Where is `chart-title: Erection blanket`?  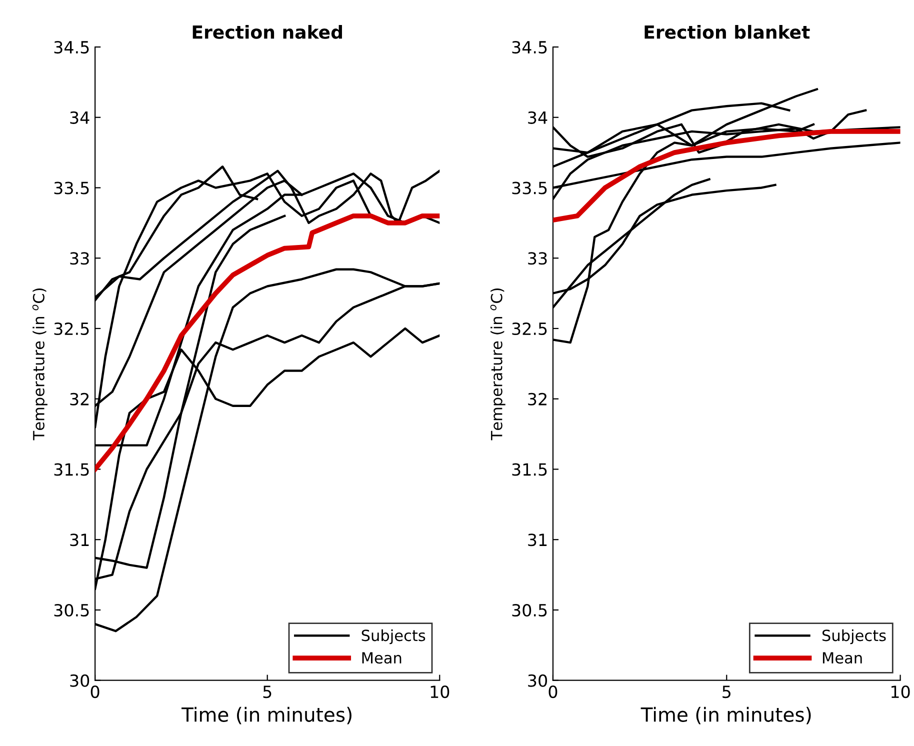 chart-title: Erection blanket is located at coordinates (727, 31).